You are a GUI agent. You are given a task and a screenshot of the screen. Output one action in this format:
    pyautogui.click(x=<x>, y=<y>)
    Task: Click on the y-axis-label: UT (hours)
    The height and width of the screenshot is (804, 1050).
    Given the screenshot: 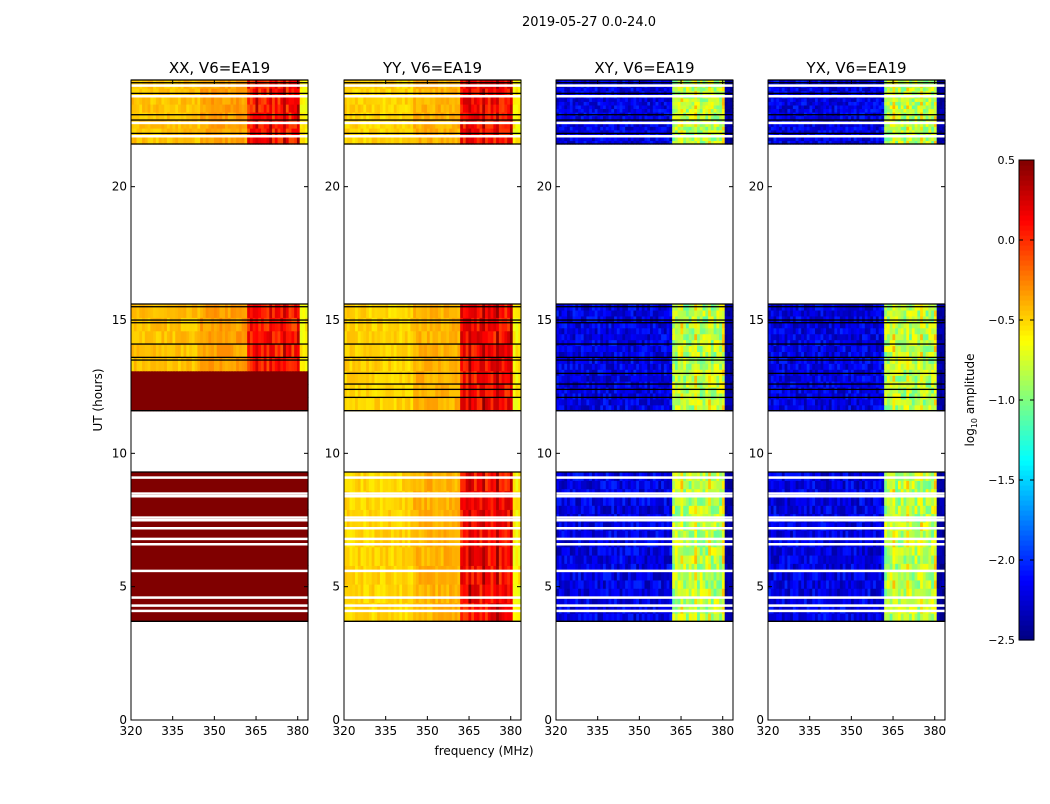 What is the action you would take?
    pyautogui.click(x=98, y=399)
    